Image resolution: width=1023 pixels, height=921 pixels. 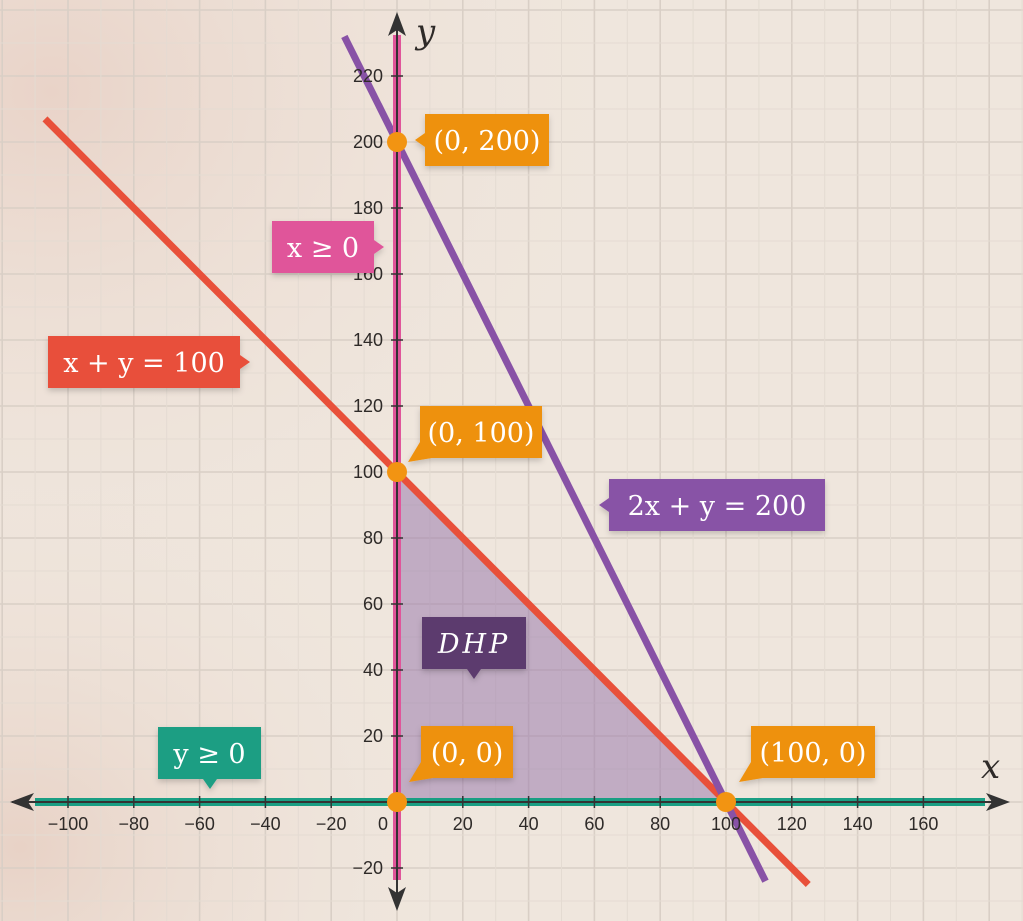 I want to click on callout-text: x ≥ 0, so click(x=323, y=248).